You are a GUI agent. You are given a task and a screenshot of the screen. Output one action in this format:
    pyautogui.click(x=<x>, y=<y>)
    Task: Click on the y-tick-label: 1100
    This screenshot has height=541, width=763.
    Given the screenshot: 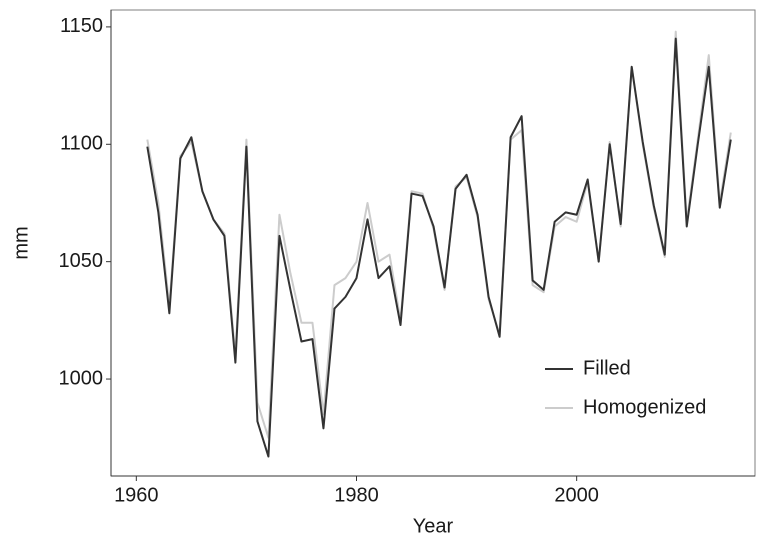 What is the action you would take?
    pyautogui.click(x=81, y=144)
    